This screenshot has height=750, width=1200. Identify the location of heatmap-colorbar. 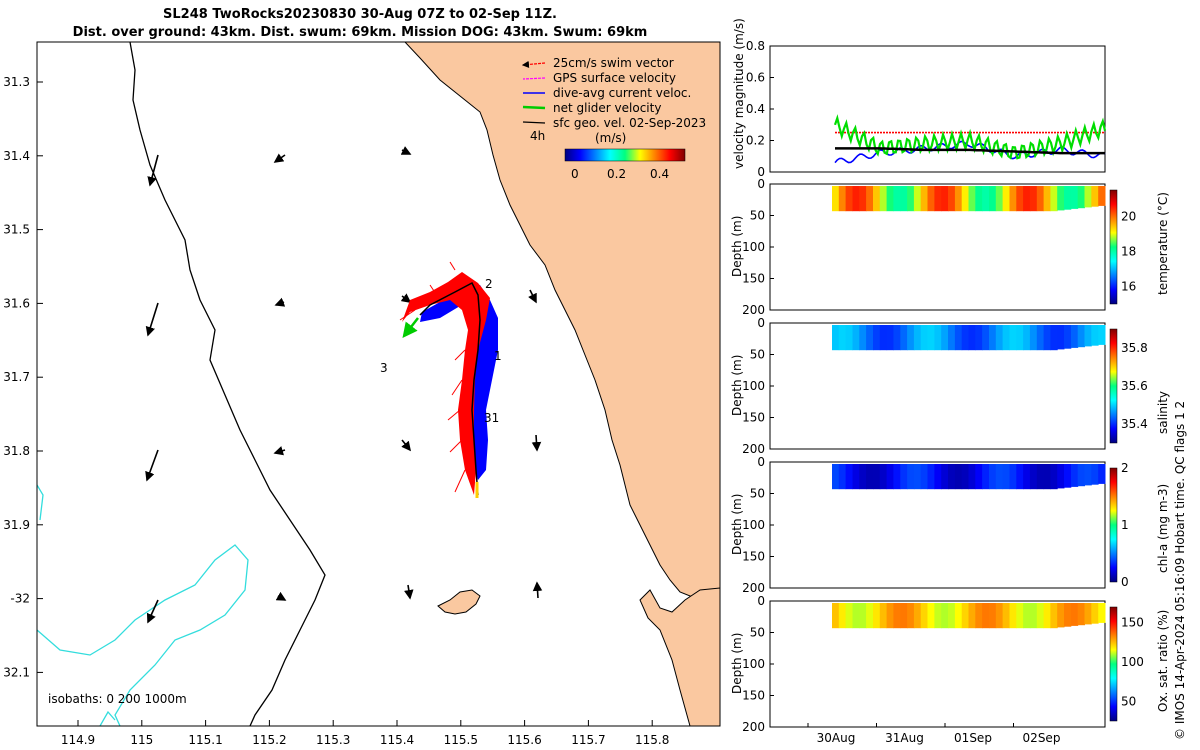
(1113, 664).